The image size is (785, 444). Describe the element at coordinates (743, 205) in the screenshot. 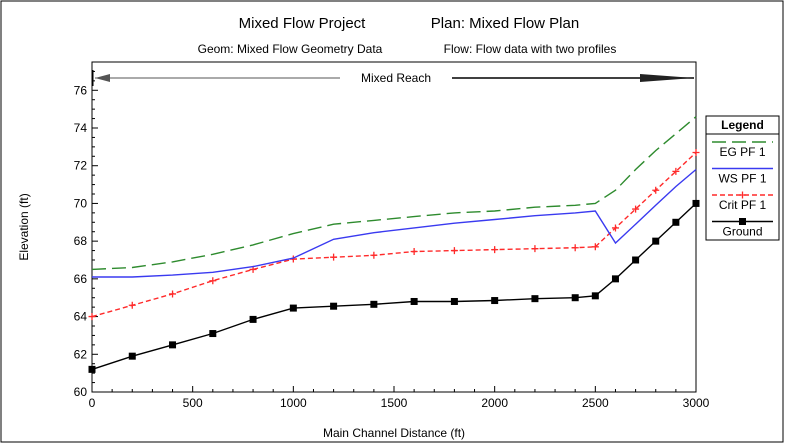

I see `legend-label-crit-pf-1: Crit PF 1` at that location.